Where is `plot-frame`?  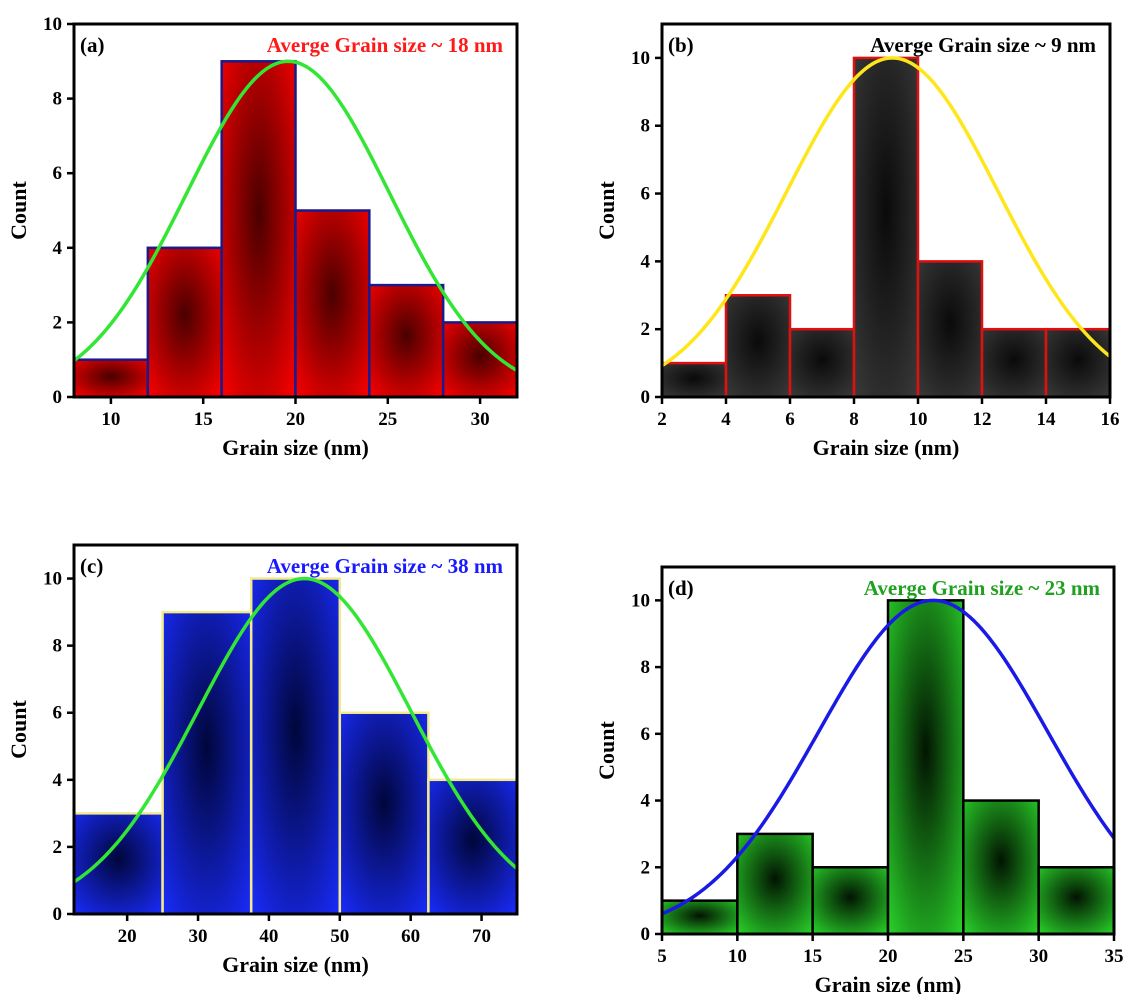 plot-frame is located at coordinates (295, 729).